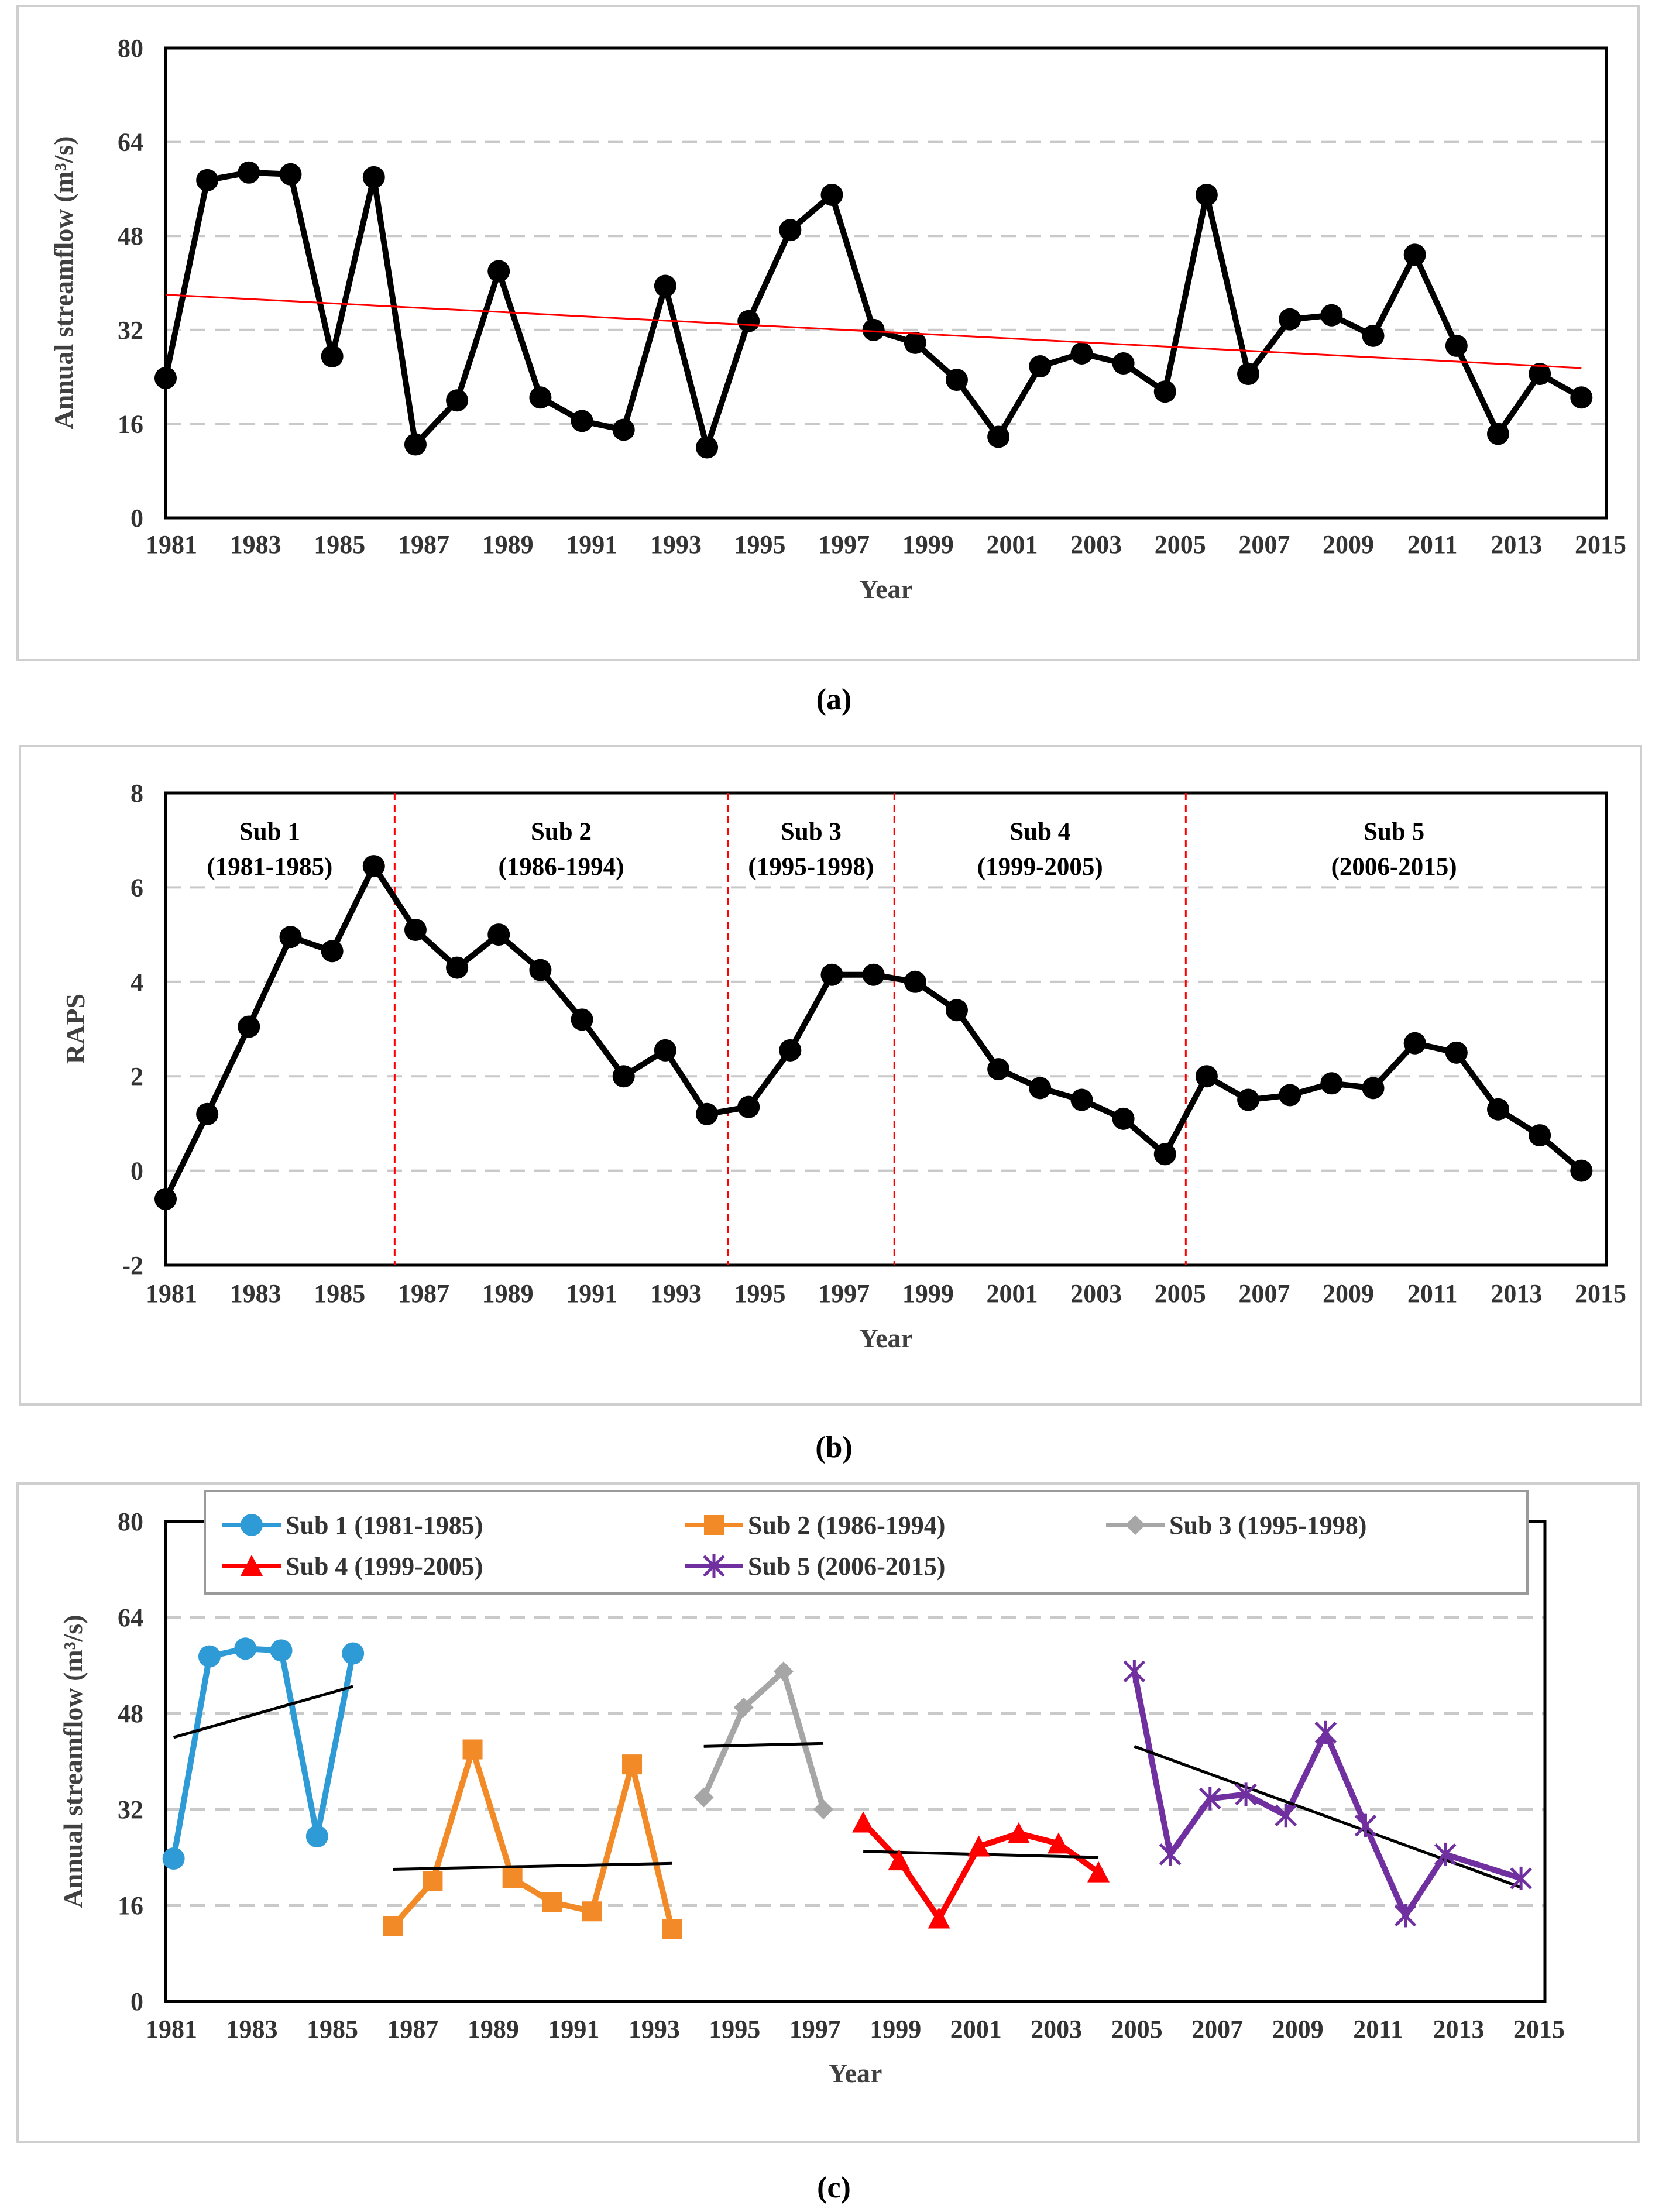 The height and width of the screenshot is (2212, 1669). Describe the element at coordinates (269, 832) in the screenshot. I see `sub-period-label: Sub 1` at that location.